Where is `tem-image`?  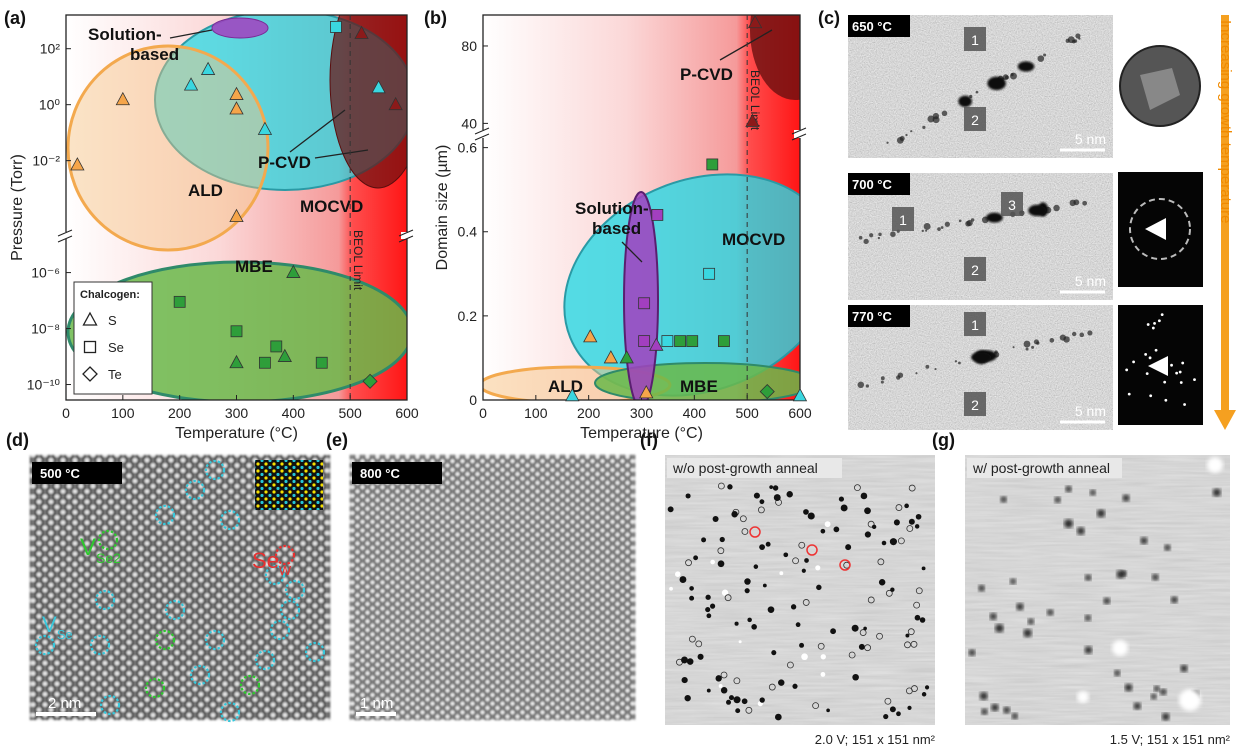
tem-image is located at coordinates (980, 222).